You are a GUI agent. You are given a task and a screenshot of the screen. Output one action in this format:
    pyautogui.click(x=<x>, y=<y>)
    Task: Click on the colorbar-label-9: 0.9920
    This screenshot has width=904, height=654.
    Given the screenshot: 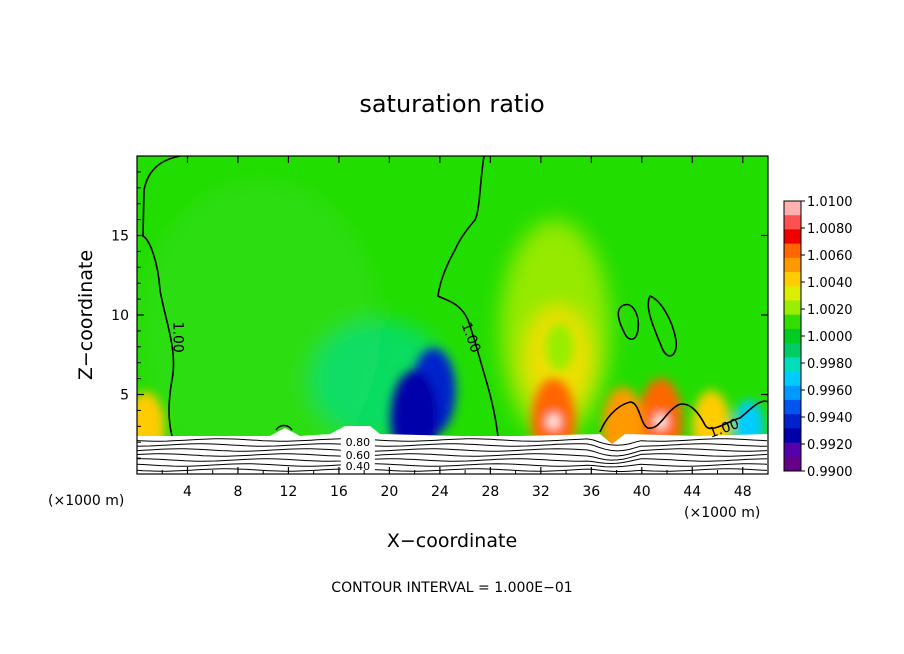 What is the action you would take?
    pyautogui.click(x=830, y=445)
    